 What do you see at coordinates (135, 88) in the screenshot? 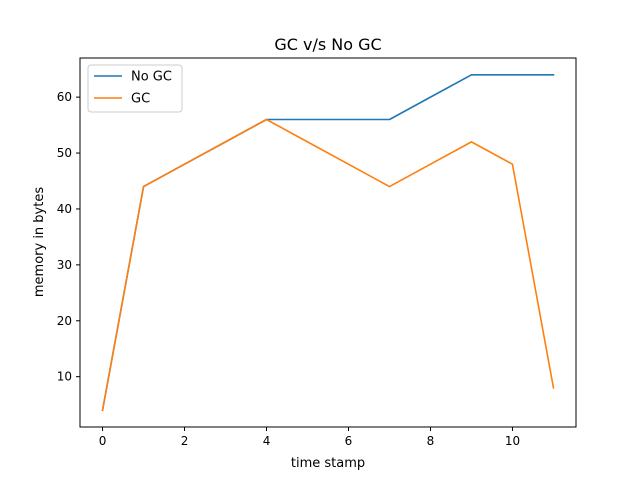
I see `legend: No GC GC` at bounding box center [135, 88].